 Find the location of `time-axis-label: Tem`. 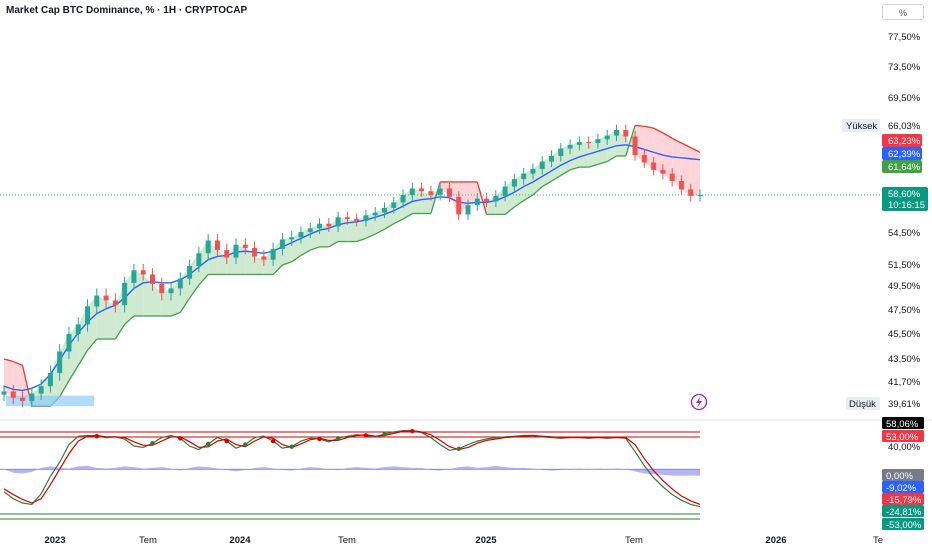

time-axis-label: Tem is located at coordinates (634, 540).